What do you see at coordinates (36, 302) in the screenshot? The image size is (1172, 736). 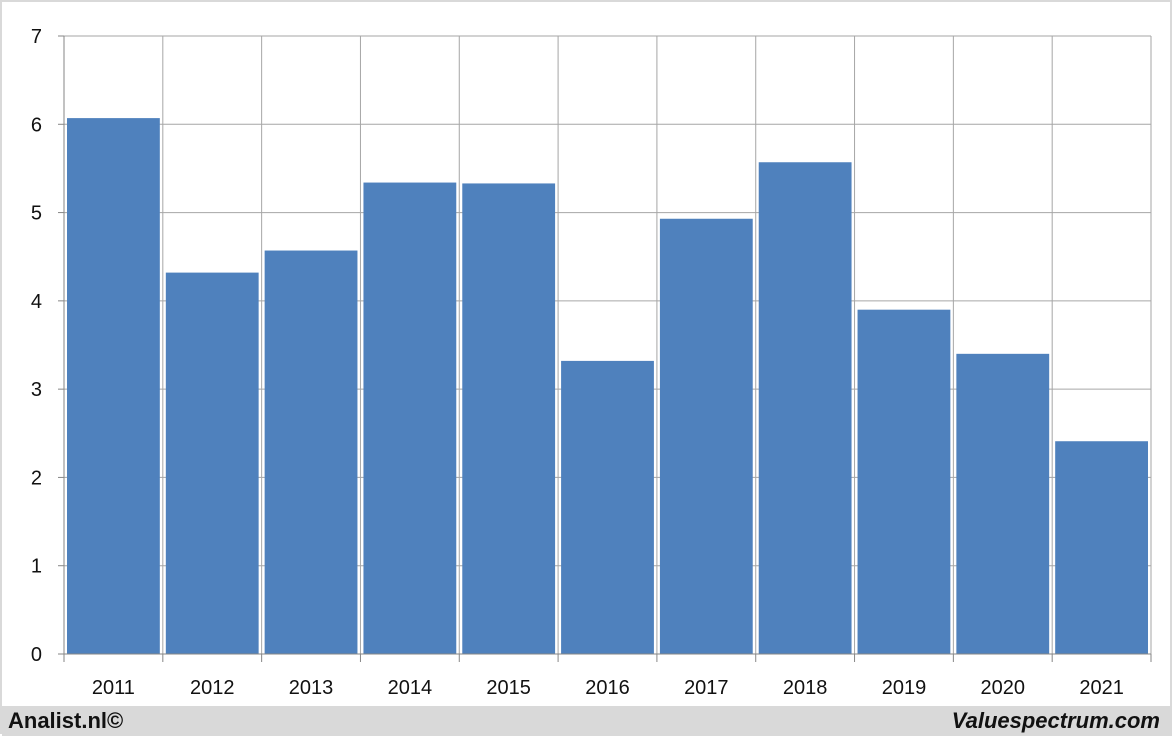 I see `y-tick-label: 4` at bounding box center [36, 302].